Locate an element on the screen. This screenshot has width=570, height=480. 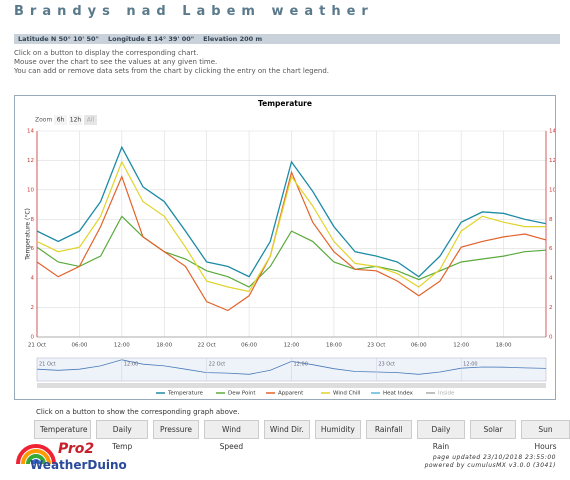
navigator-scrollbar is located at coordinates (291, 385).